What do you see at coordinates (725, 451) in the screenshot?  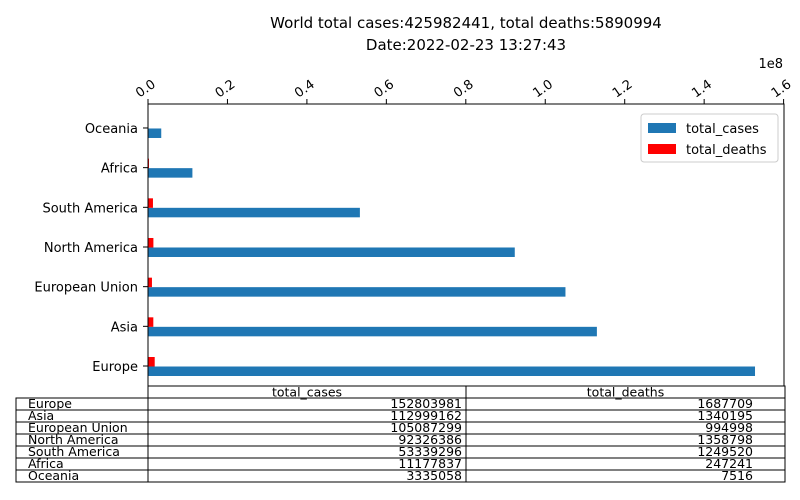 I see `table-cell-value: 1249520` at bounding box center [725, 451].